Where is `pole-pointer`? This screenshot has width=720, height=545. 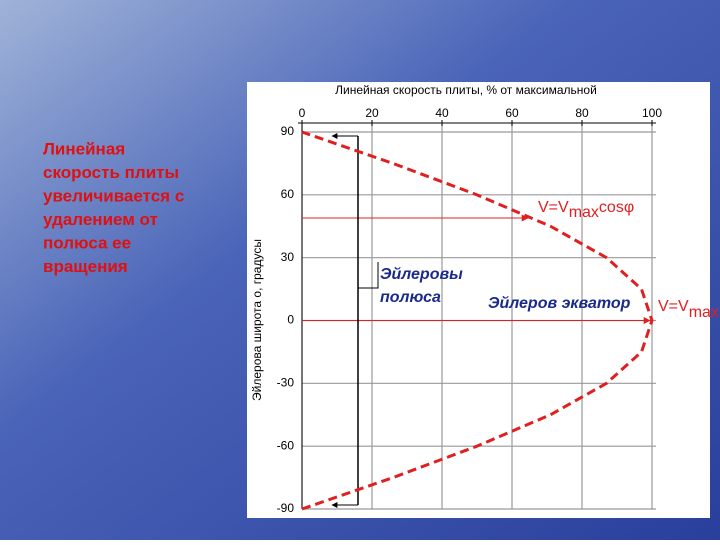
pole-pointer is located at coordinates (368, 275).